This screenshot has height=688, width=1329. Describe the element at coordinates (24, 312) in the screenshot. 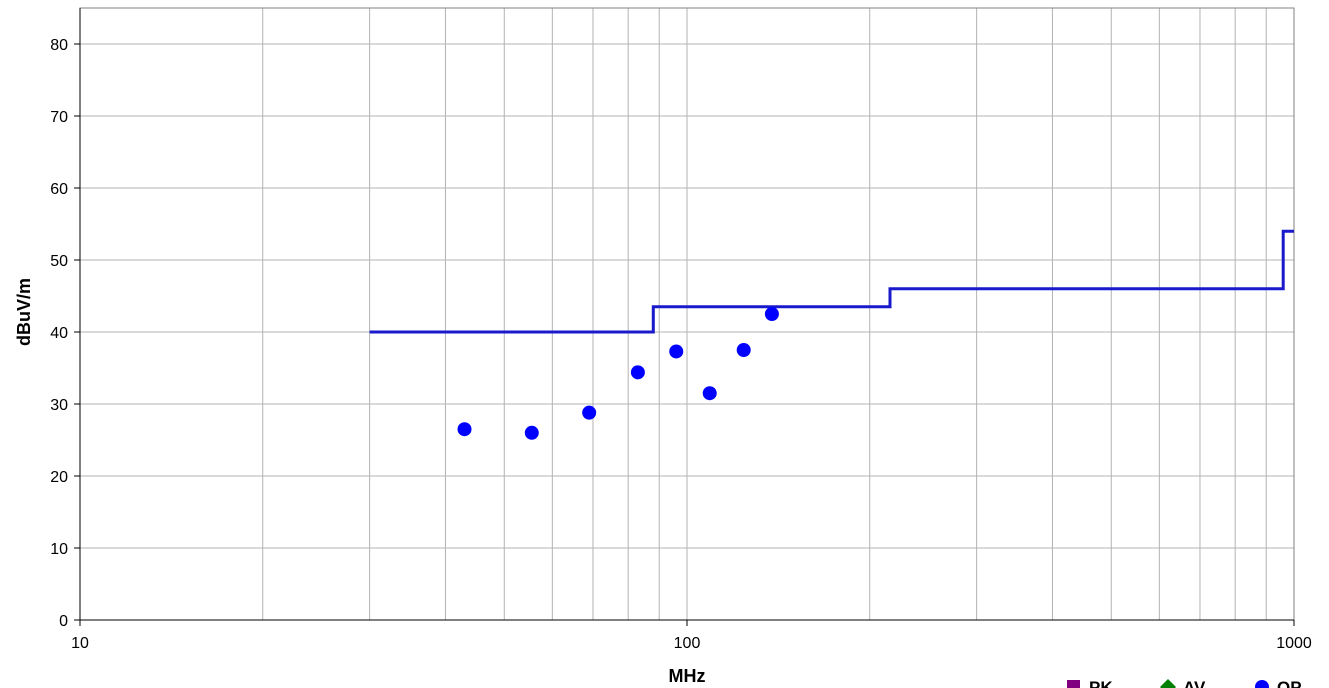

I see `y-axis-title: dBuV/m` at that location.